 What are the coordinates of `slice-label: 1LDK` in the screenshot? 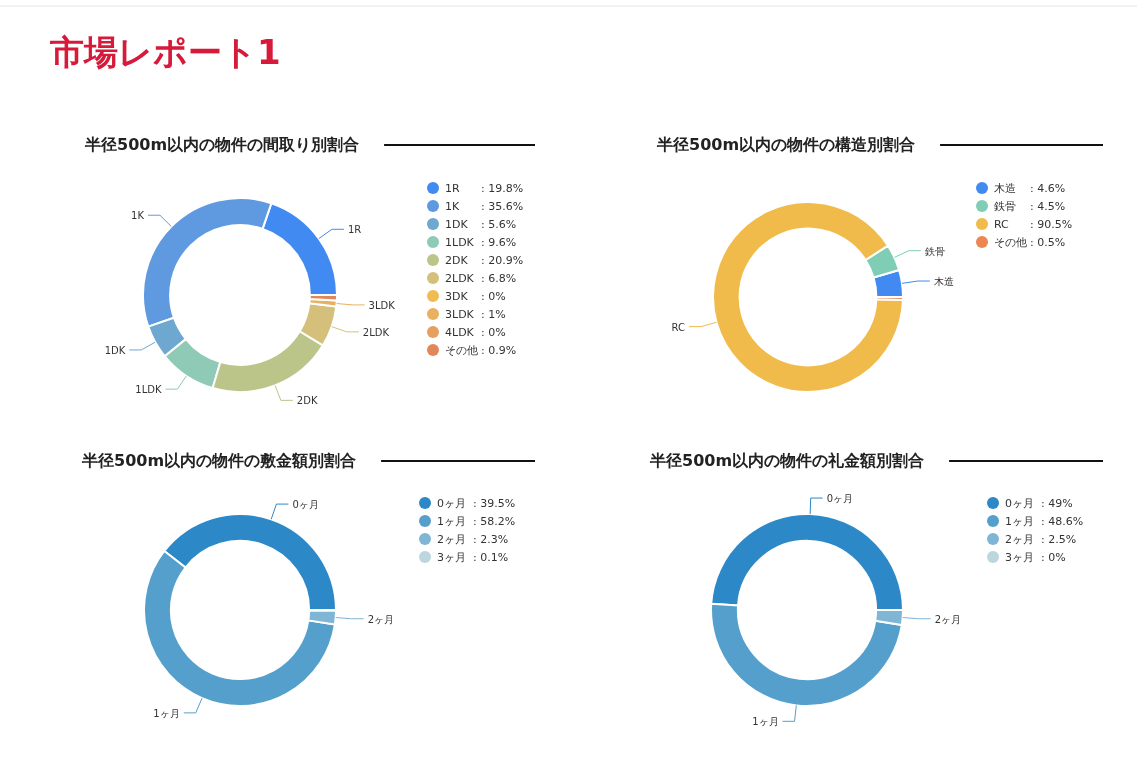 It's located at (148, 390).